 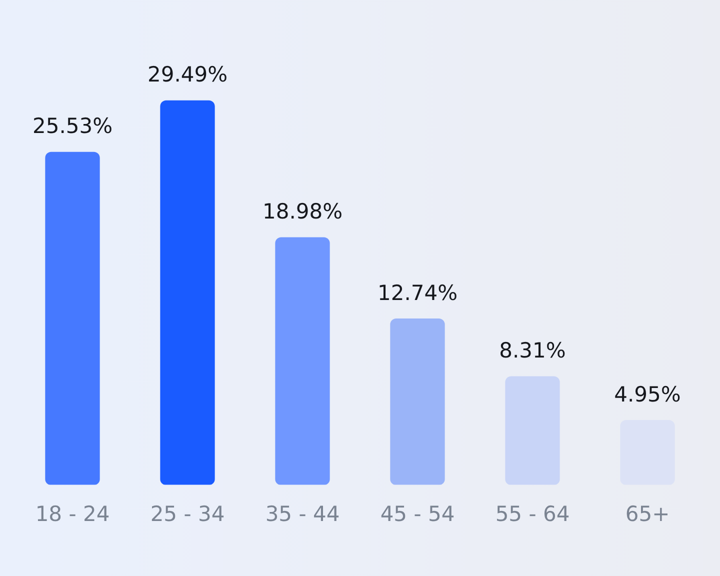 What do you see at coordinates (302, 514) in the screenshot?
I see `x-tick-label: 35 - 44` at bounding box center [302, 514].